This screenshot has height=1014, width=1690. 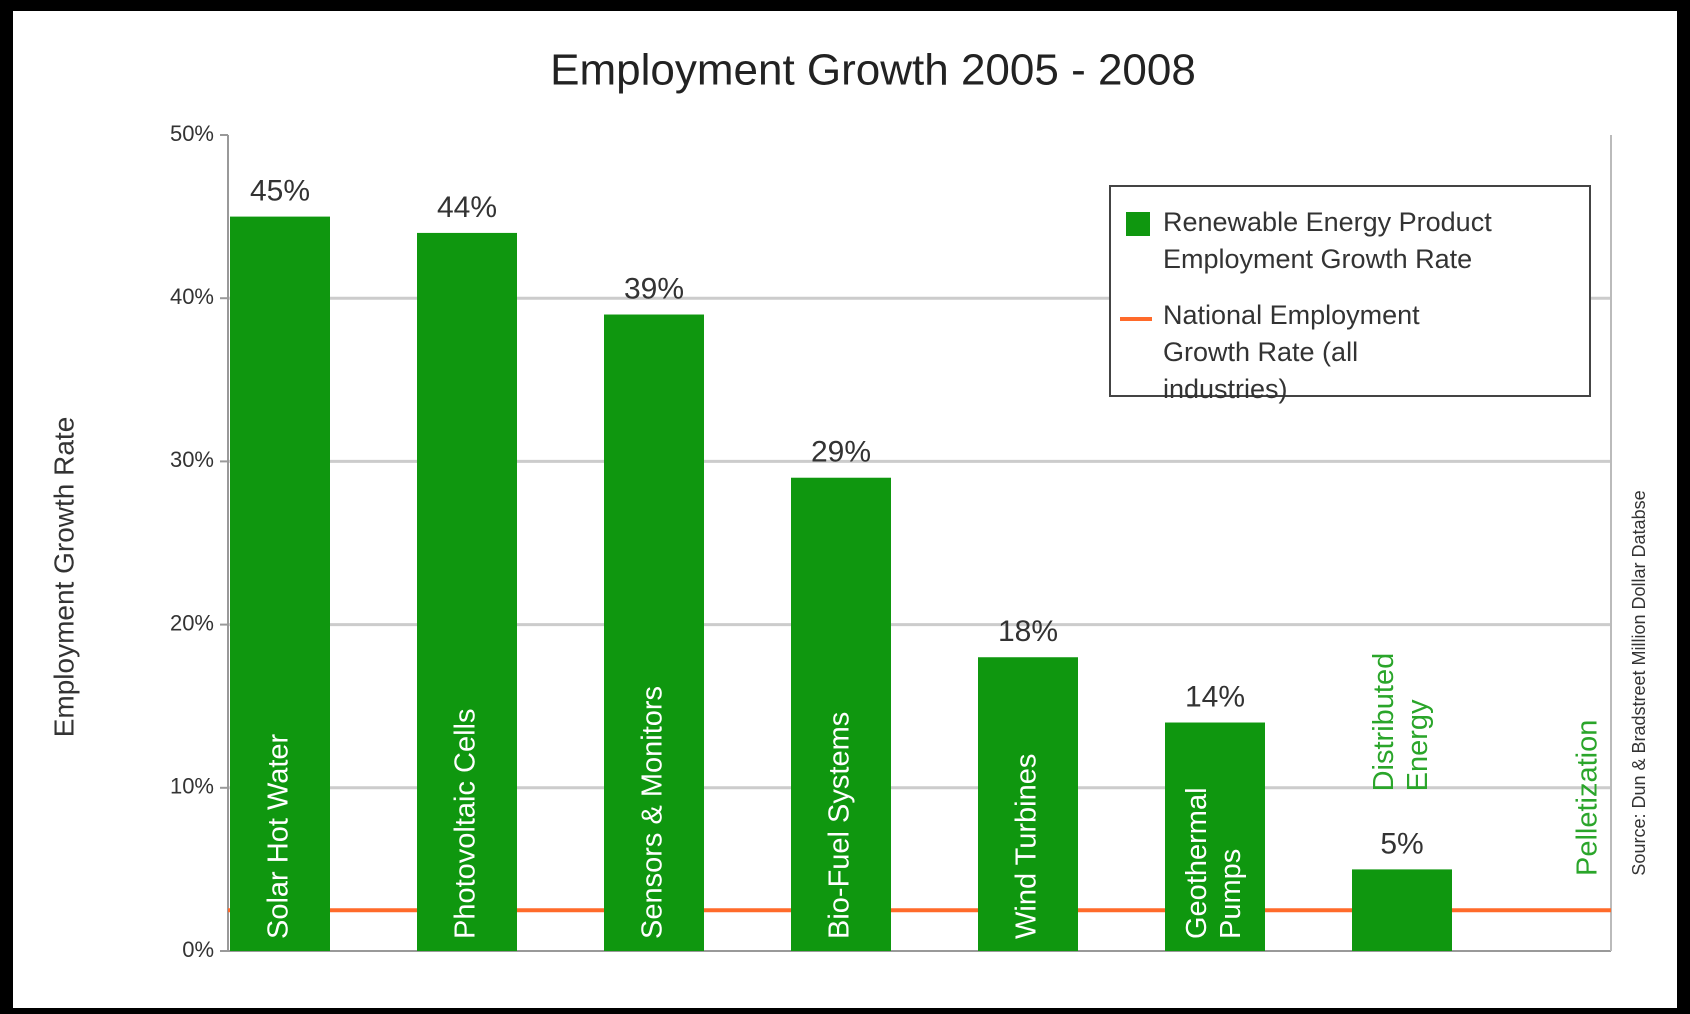 What do you see at coordinates (840, 825) in the screenshot?
I see `category-label: Bio-Fuel Systems` at bounding box center [840, 825].